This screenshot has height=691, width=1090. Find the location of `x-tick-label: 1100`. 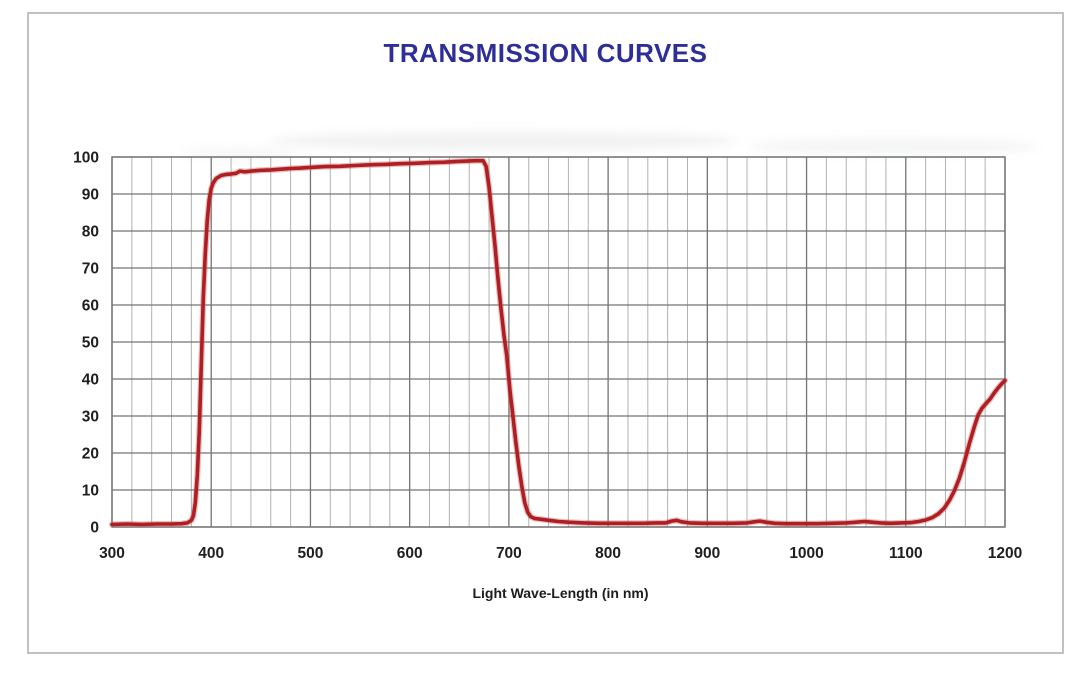

x-tick-label: 1100 is located at coordinates (906, 553).